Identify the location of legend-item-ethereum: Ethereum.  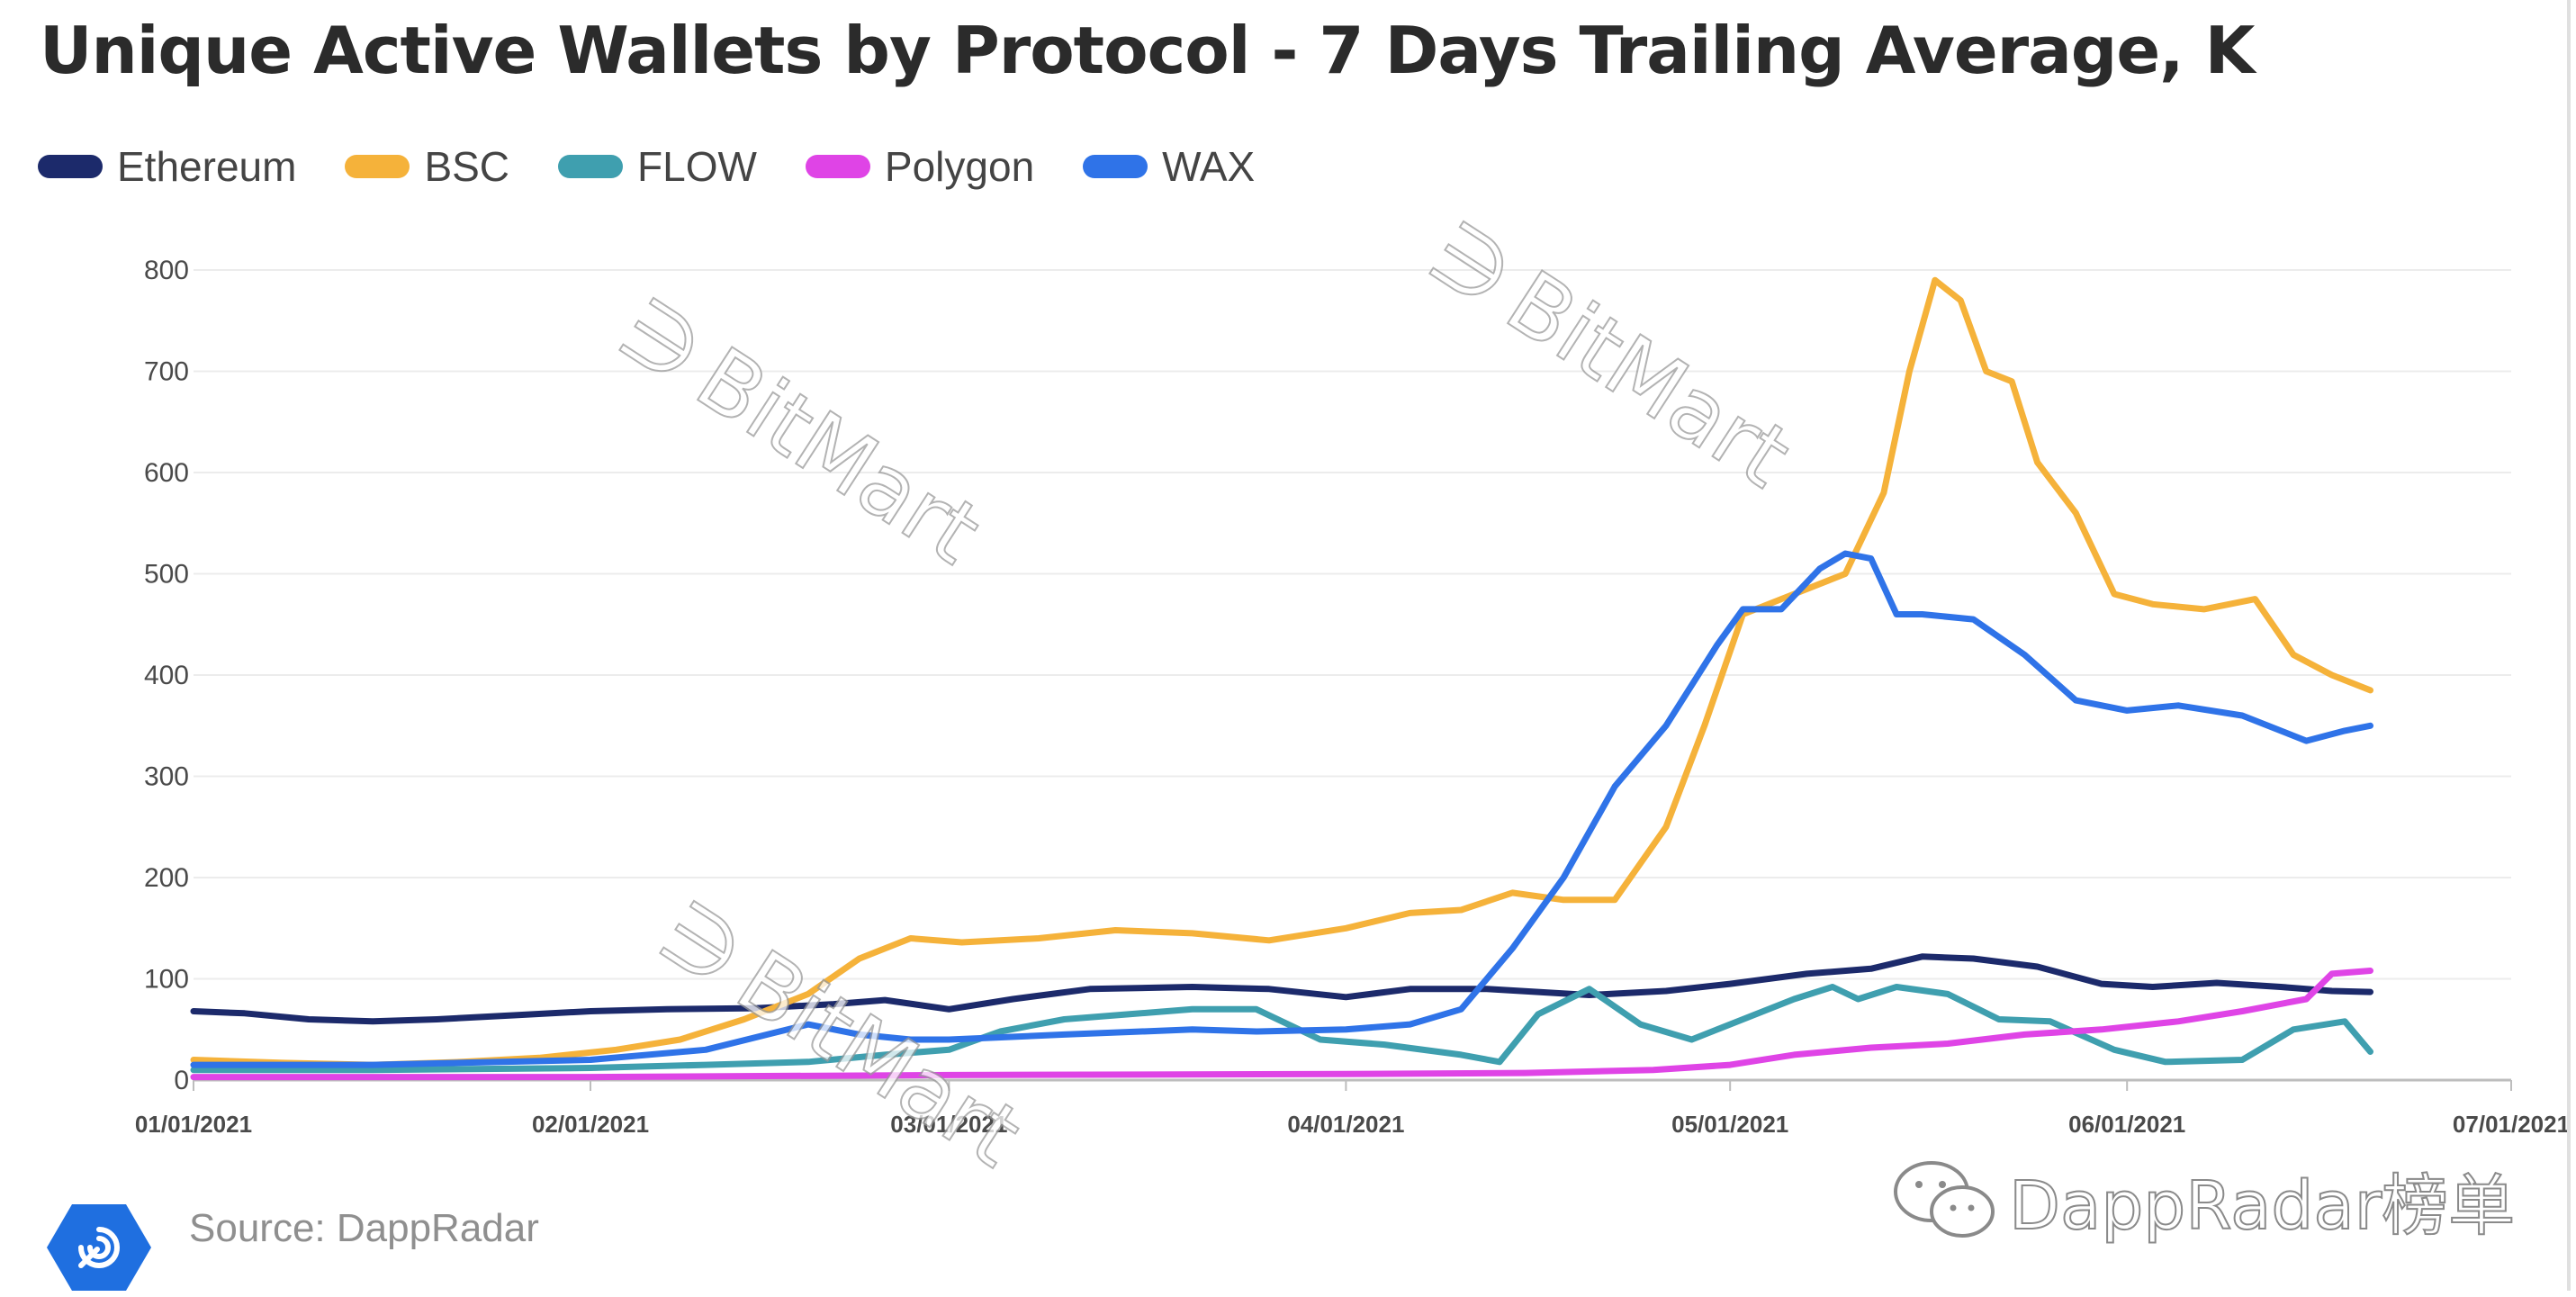
(167, 167).